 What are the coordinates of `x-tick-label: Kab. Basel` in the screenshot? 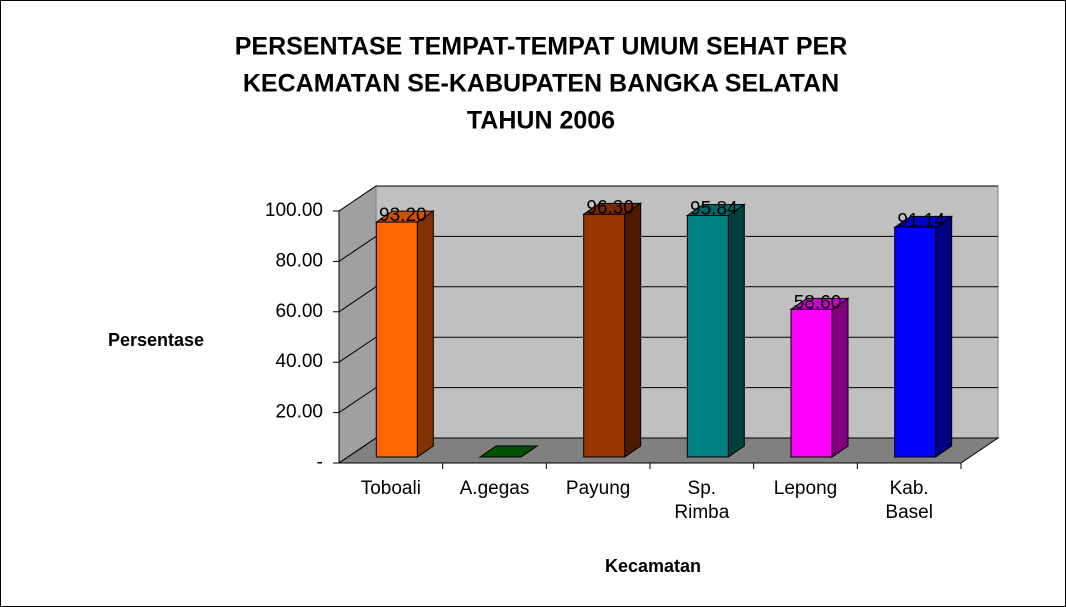 It's located at (909, 500).